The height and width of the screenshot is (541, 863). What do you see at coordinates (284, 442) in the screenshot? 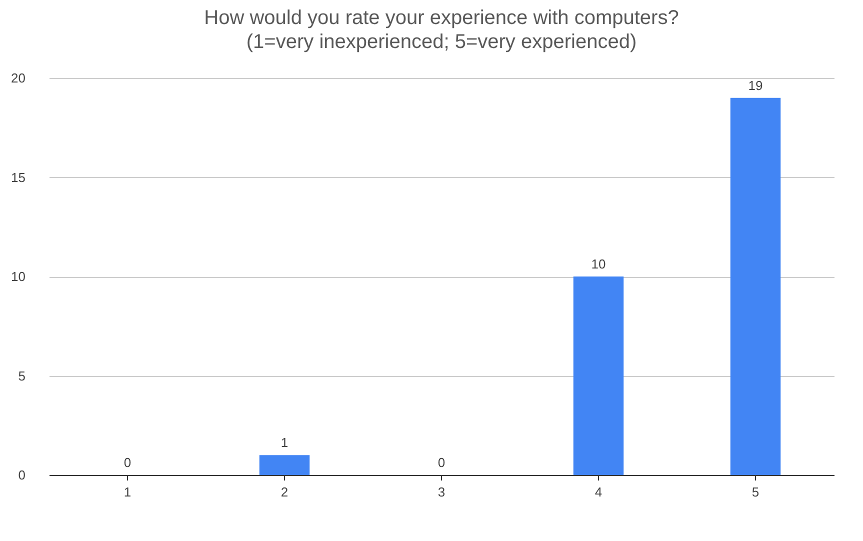
I see `data-label: 1` at bounding box center [284, 442].